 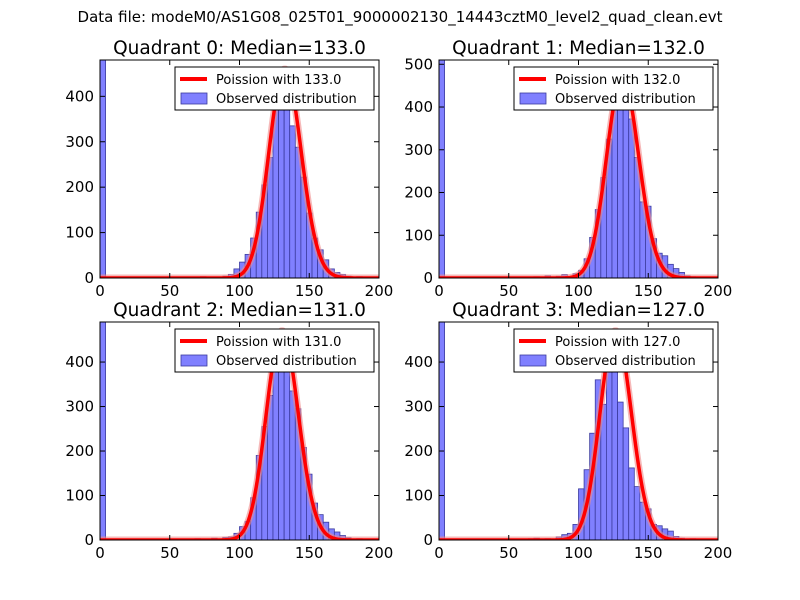 I want to click on quadrant-3-title: Quadrant 3: Median=127.0, so click(x=578, y=310).